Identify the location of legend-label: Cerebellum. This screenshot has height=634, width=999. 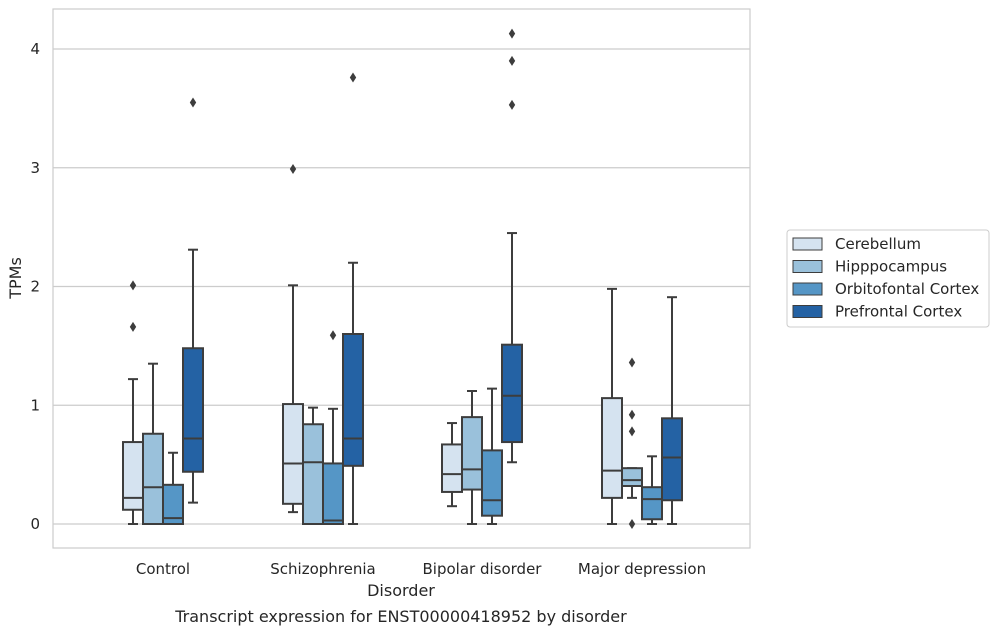
(878, 244).